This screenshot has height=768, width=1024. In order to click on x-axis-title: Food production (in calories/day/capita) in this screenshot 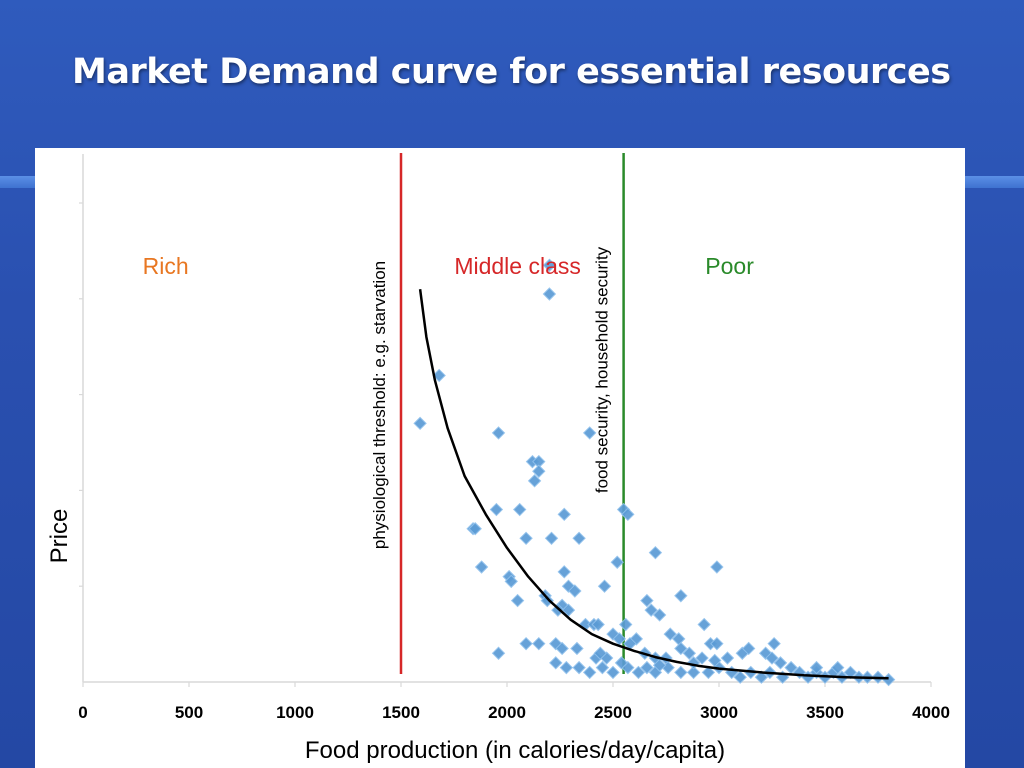, I will do `click(515, 750)`.